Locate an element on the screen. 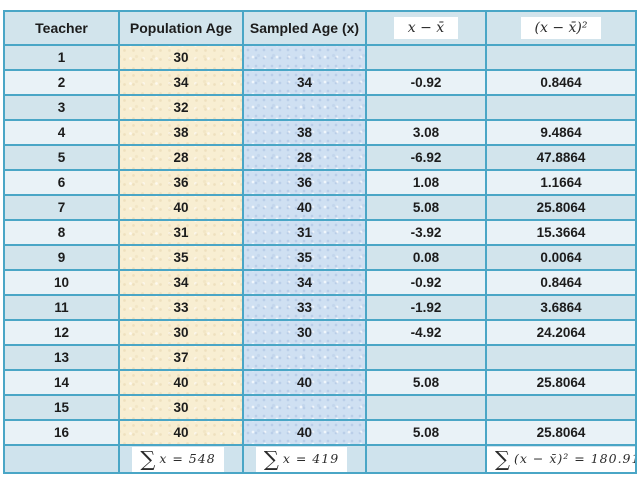 This screenshot has width=638, height=478. table-row: 6 36 36 1.08 1.1664 is located at coordinates (320, 182).